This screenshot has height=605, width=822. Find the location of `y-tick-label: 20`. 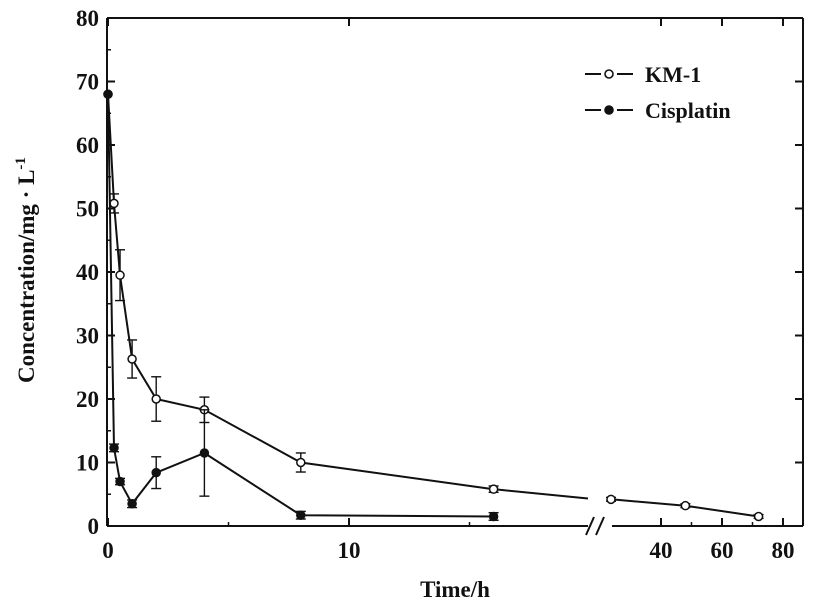

y-tick-label: 20 is located at coordinates (87, 399).